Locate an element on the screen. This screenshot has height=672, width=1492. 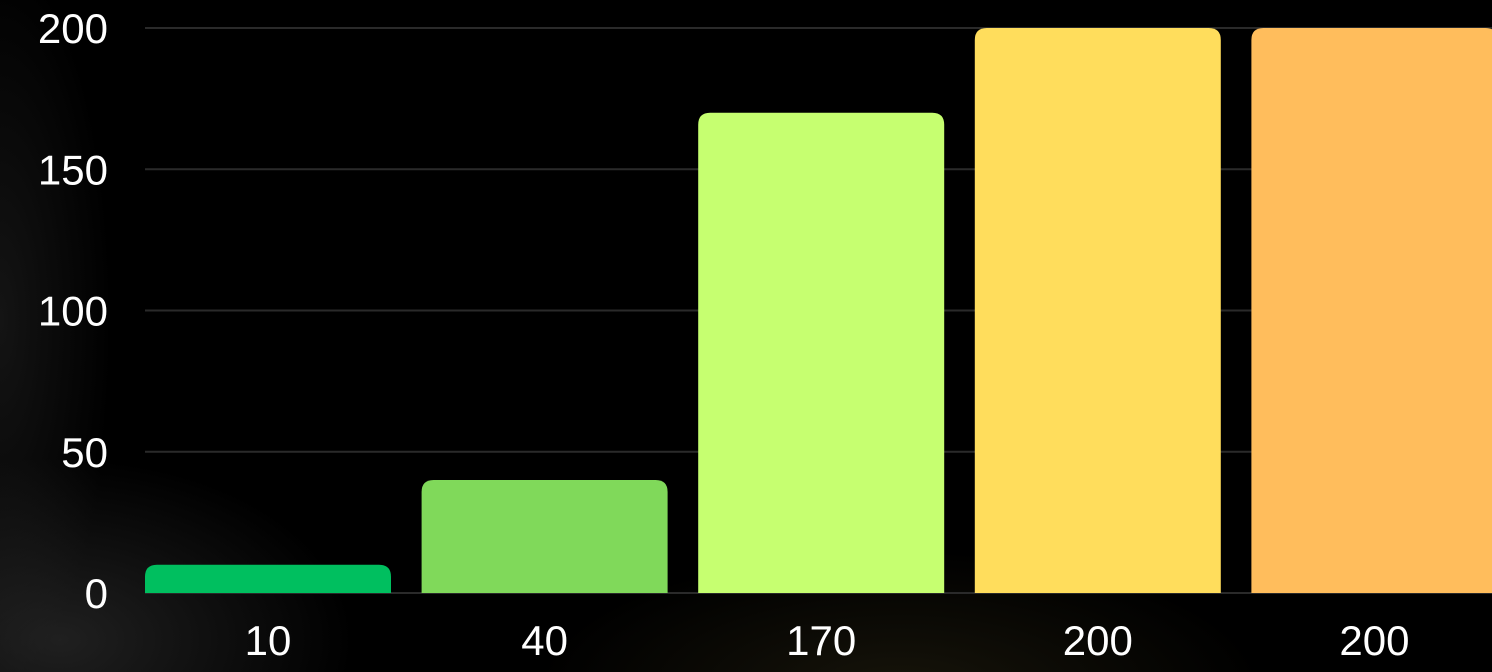
y-tick-label: 50 is located at coordinates (84, 452).